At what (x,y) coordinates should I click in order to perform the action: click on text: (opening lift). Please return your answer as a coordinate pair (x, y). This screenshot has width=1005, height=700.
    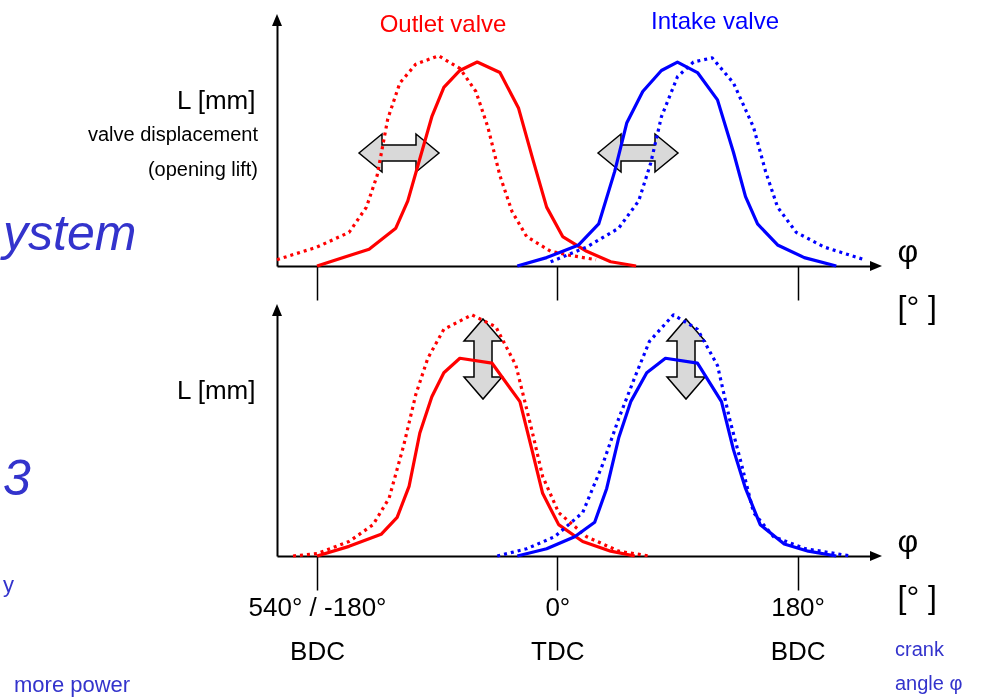
    Looking at the image, I should click on (202, 169).